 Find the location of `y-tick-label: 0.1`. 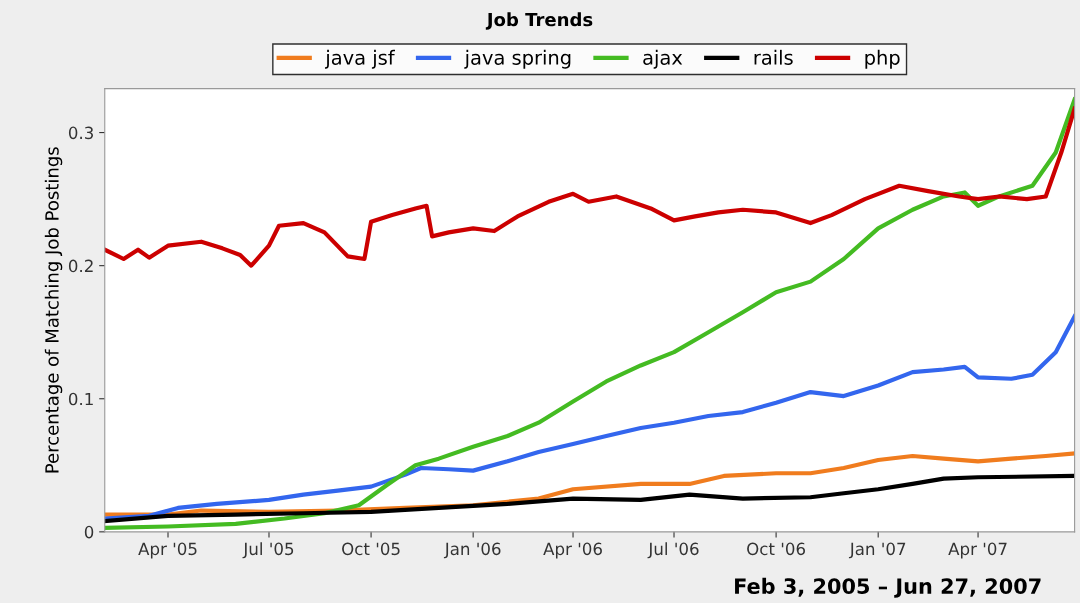

y-tick-label: 0.1 is located at coordinates (80, 399).